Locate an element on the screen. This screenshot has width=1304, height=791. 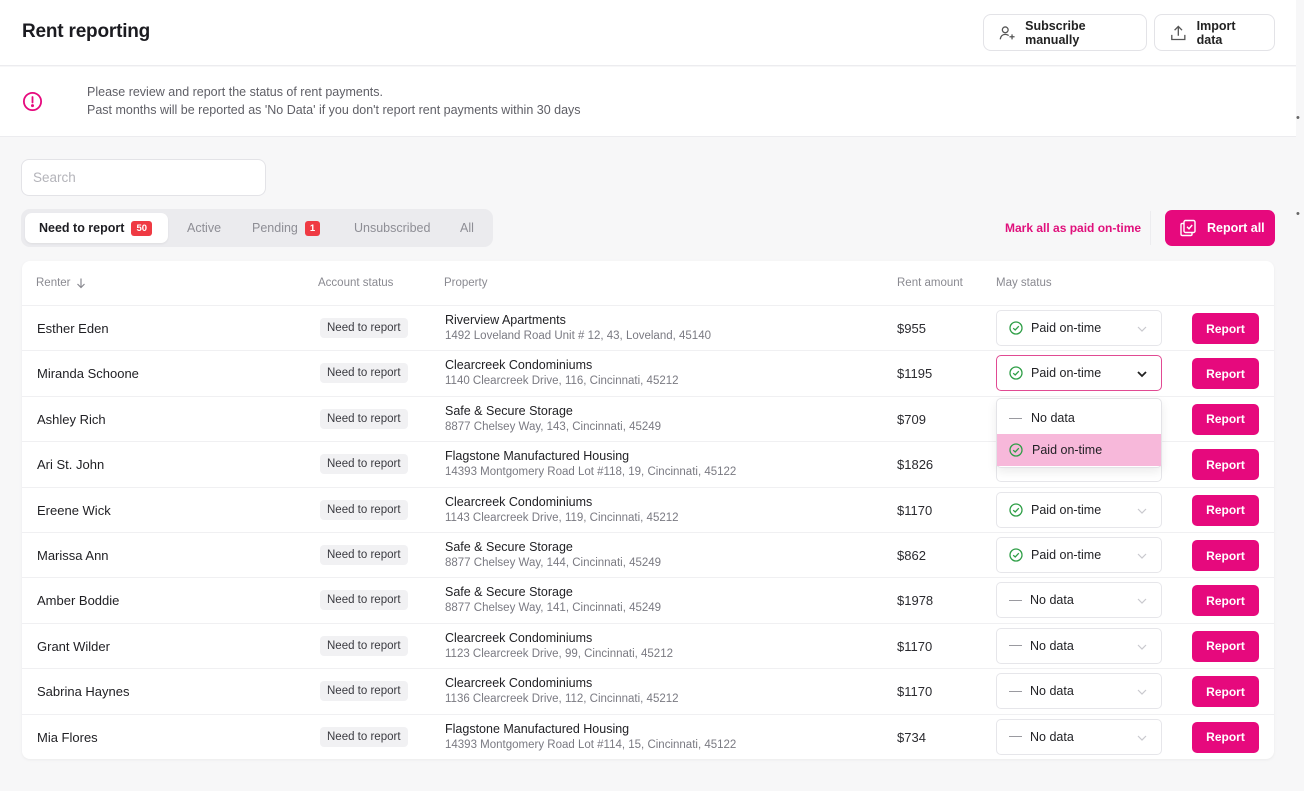
search-input is located at coordinates (143, 177).